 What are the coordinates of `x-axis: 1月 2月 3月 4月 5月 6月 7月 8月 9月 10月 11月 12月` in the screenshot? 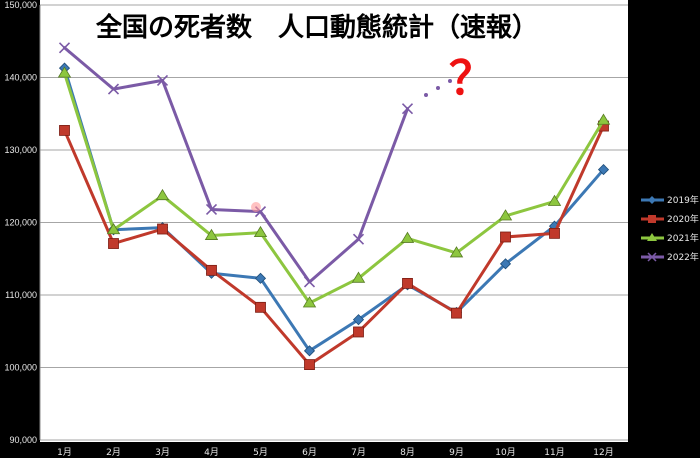 It's located at (335, 452).